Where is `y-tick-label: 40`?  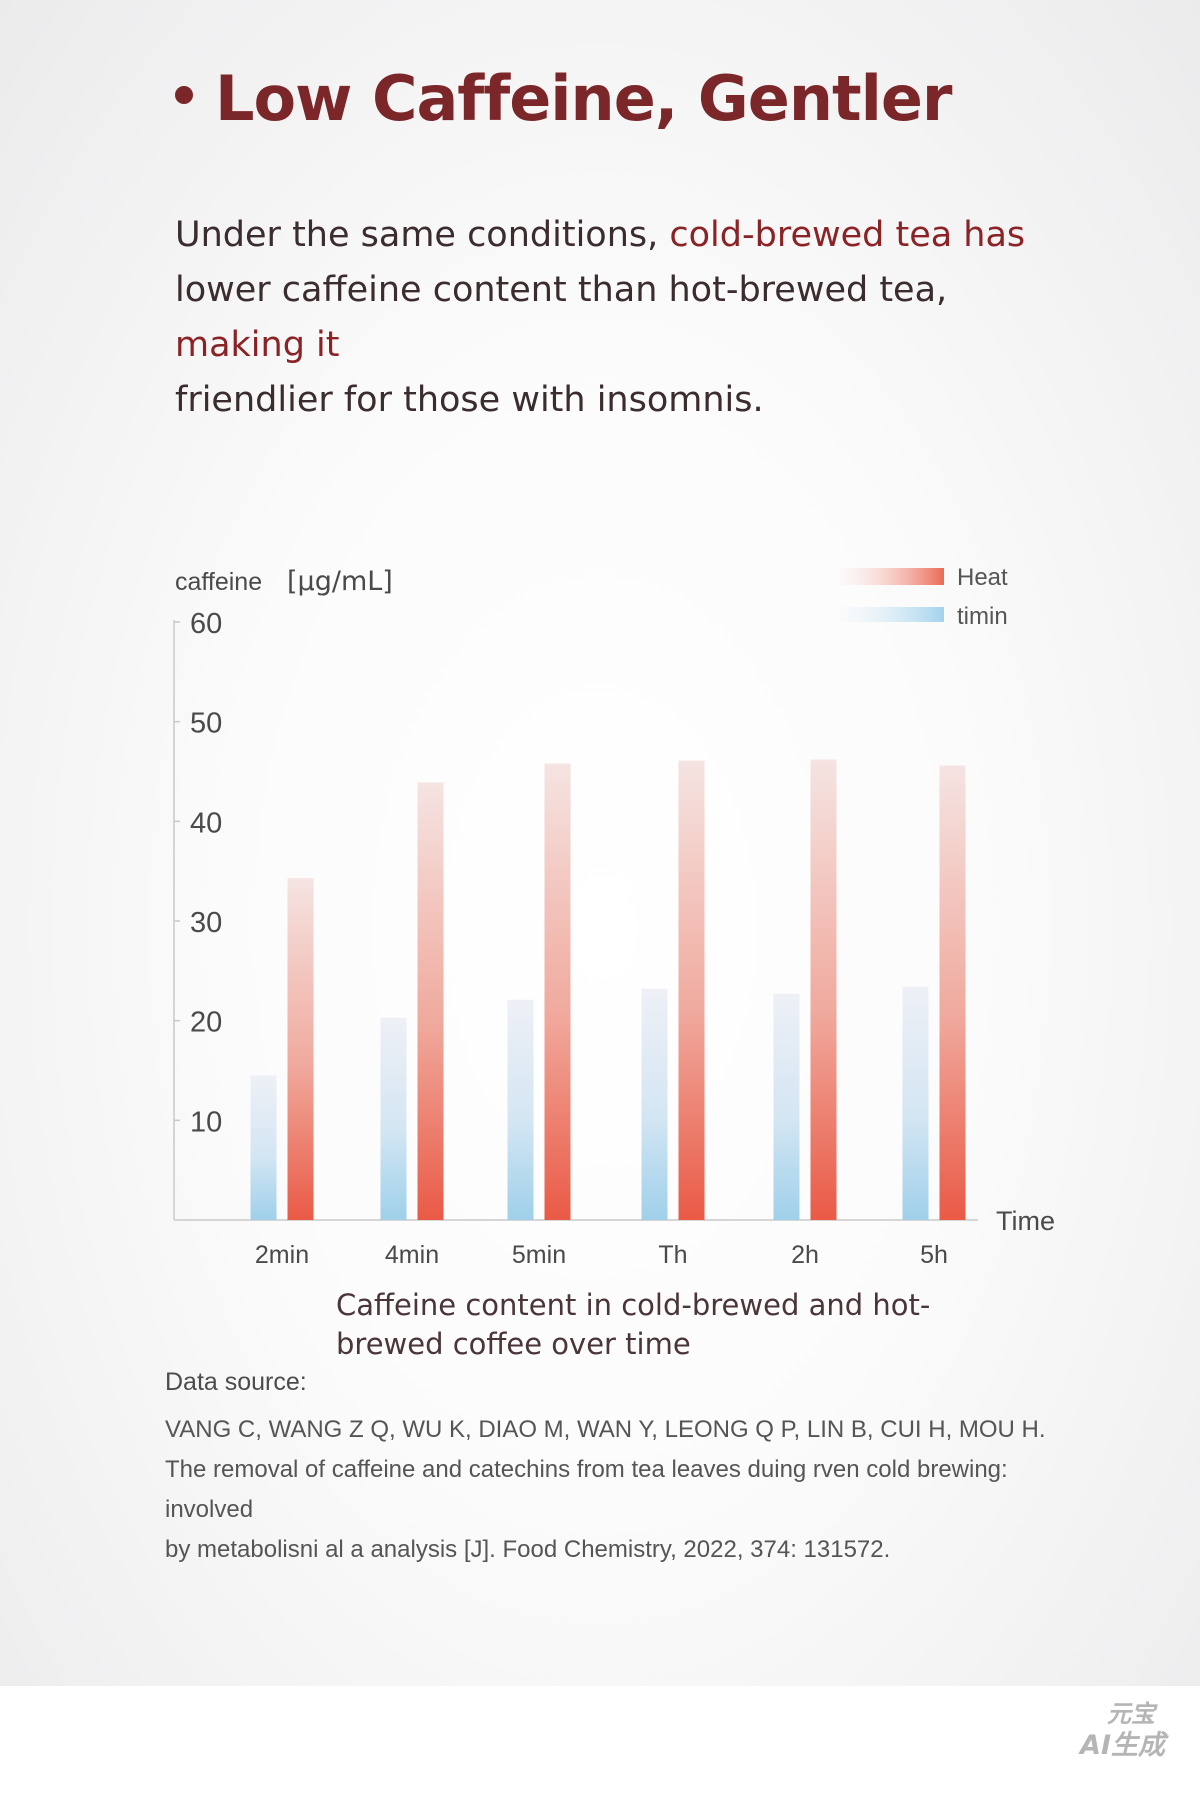
y-tick-label: 40 is located at coordinates (206, 823).